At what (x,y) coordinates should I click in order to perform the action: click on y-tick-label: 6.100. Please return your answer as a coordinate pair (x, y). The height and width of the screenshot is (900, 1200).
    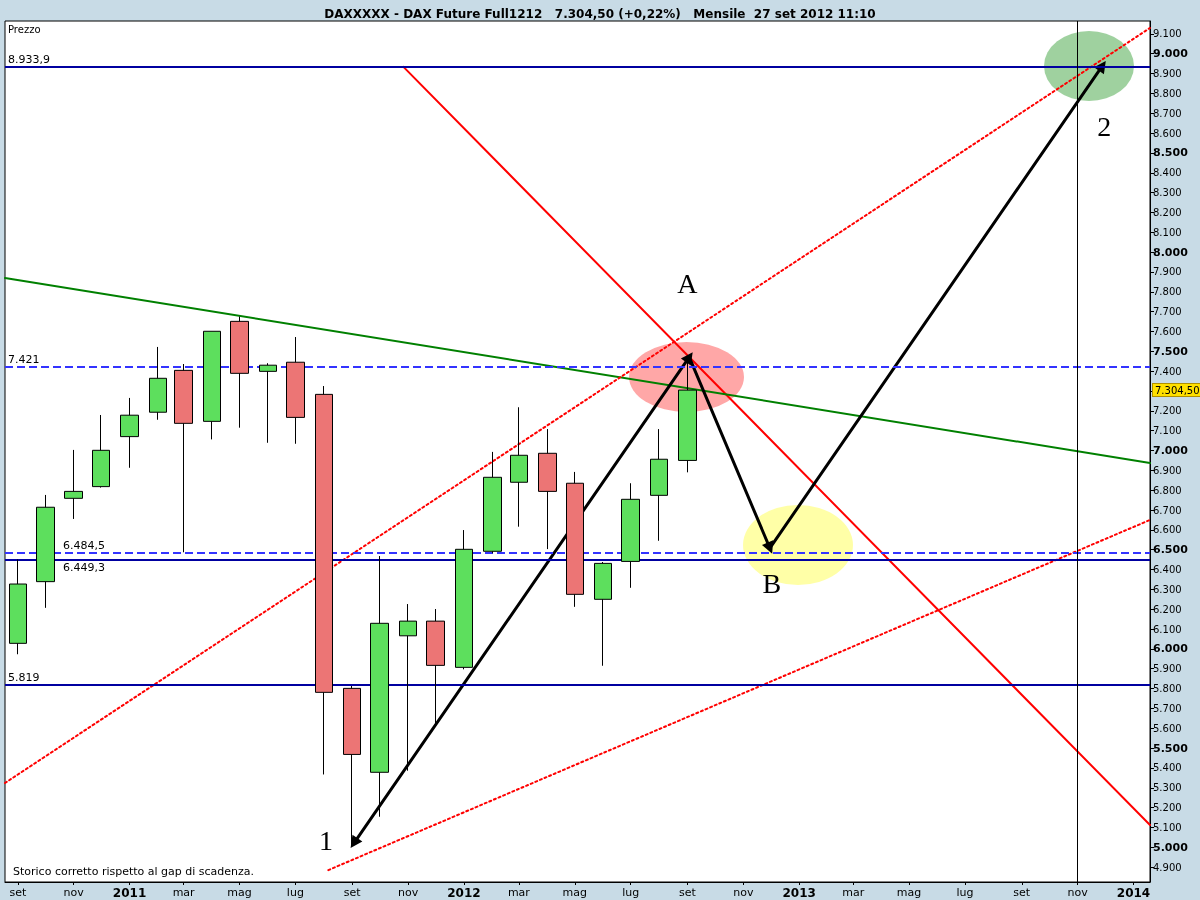
    Looking at the image, I should click on (1167, 629).